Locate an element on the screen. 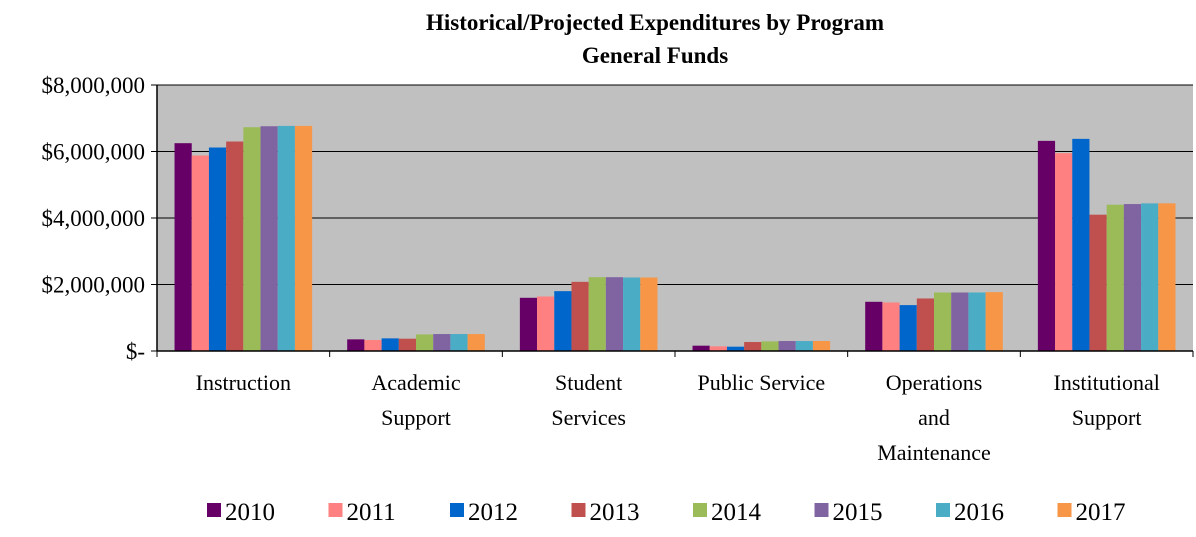 The image size is (1196, 537). x-category-label: Operations is located at coordinates (934, 382).